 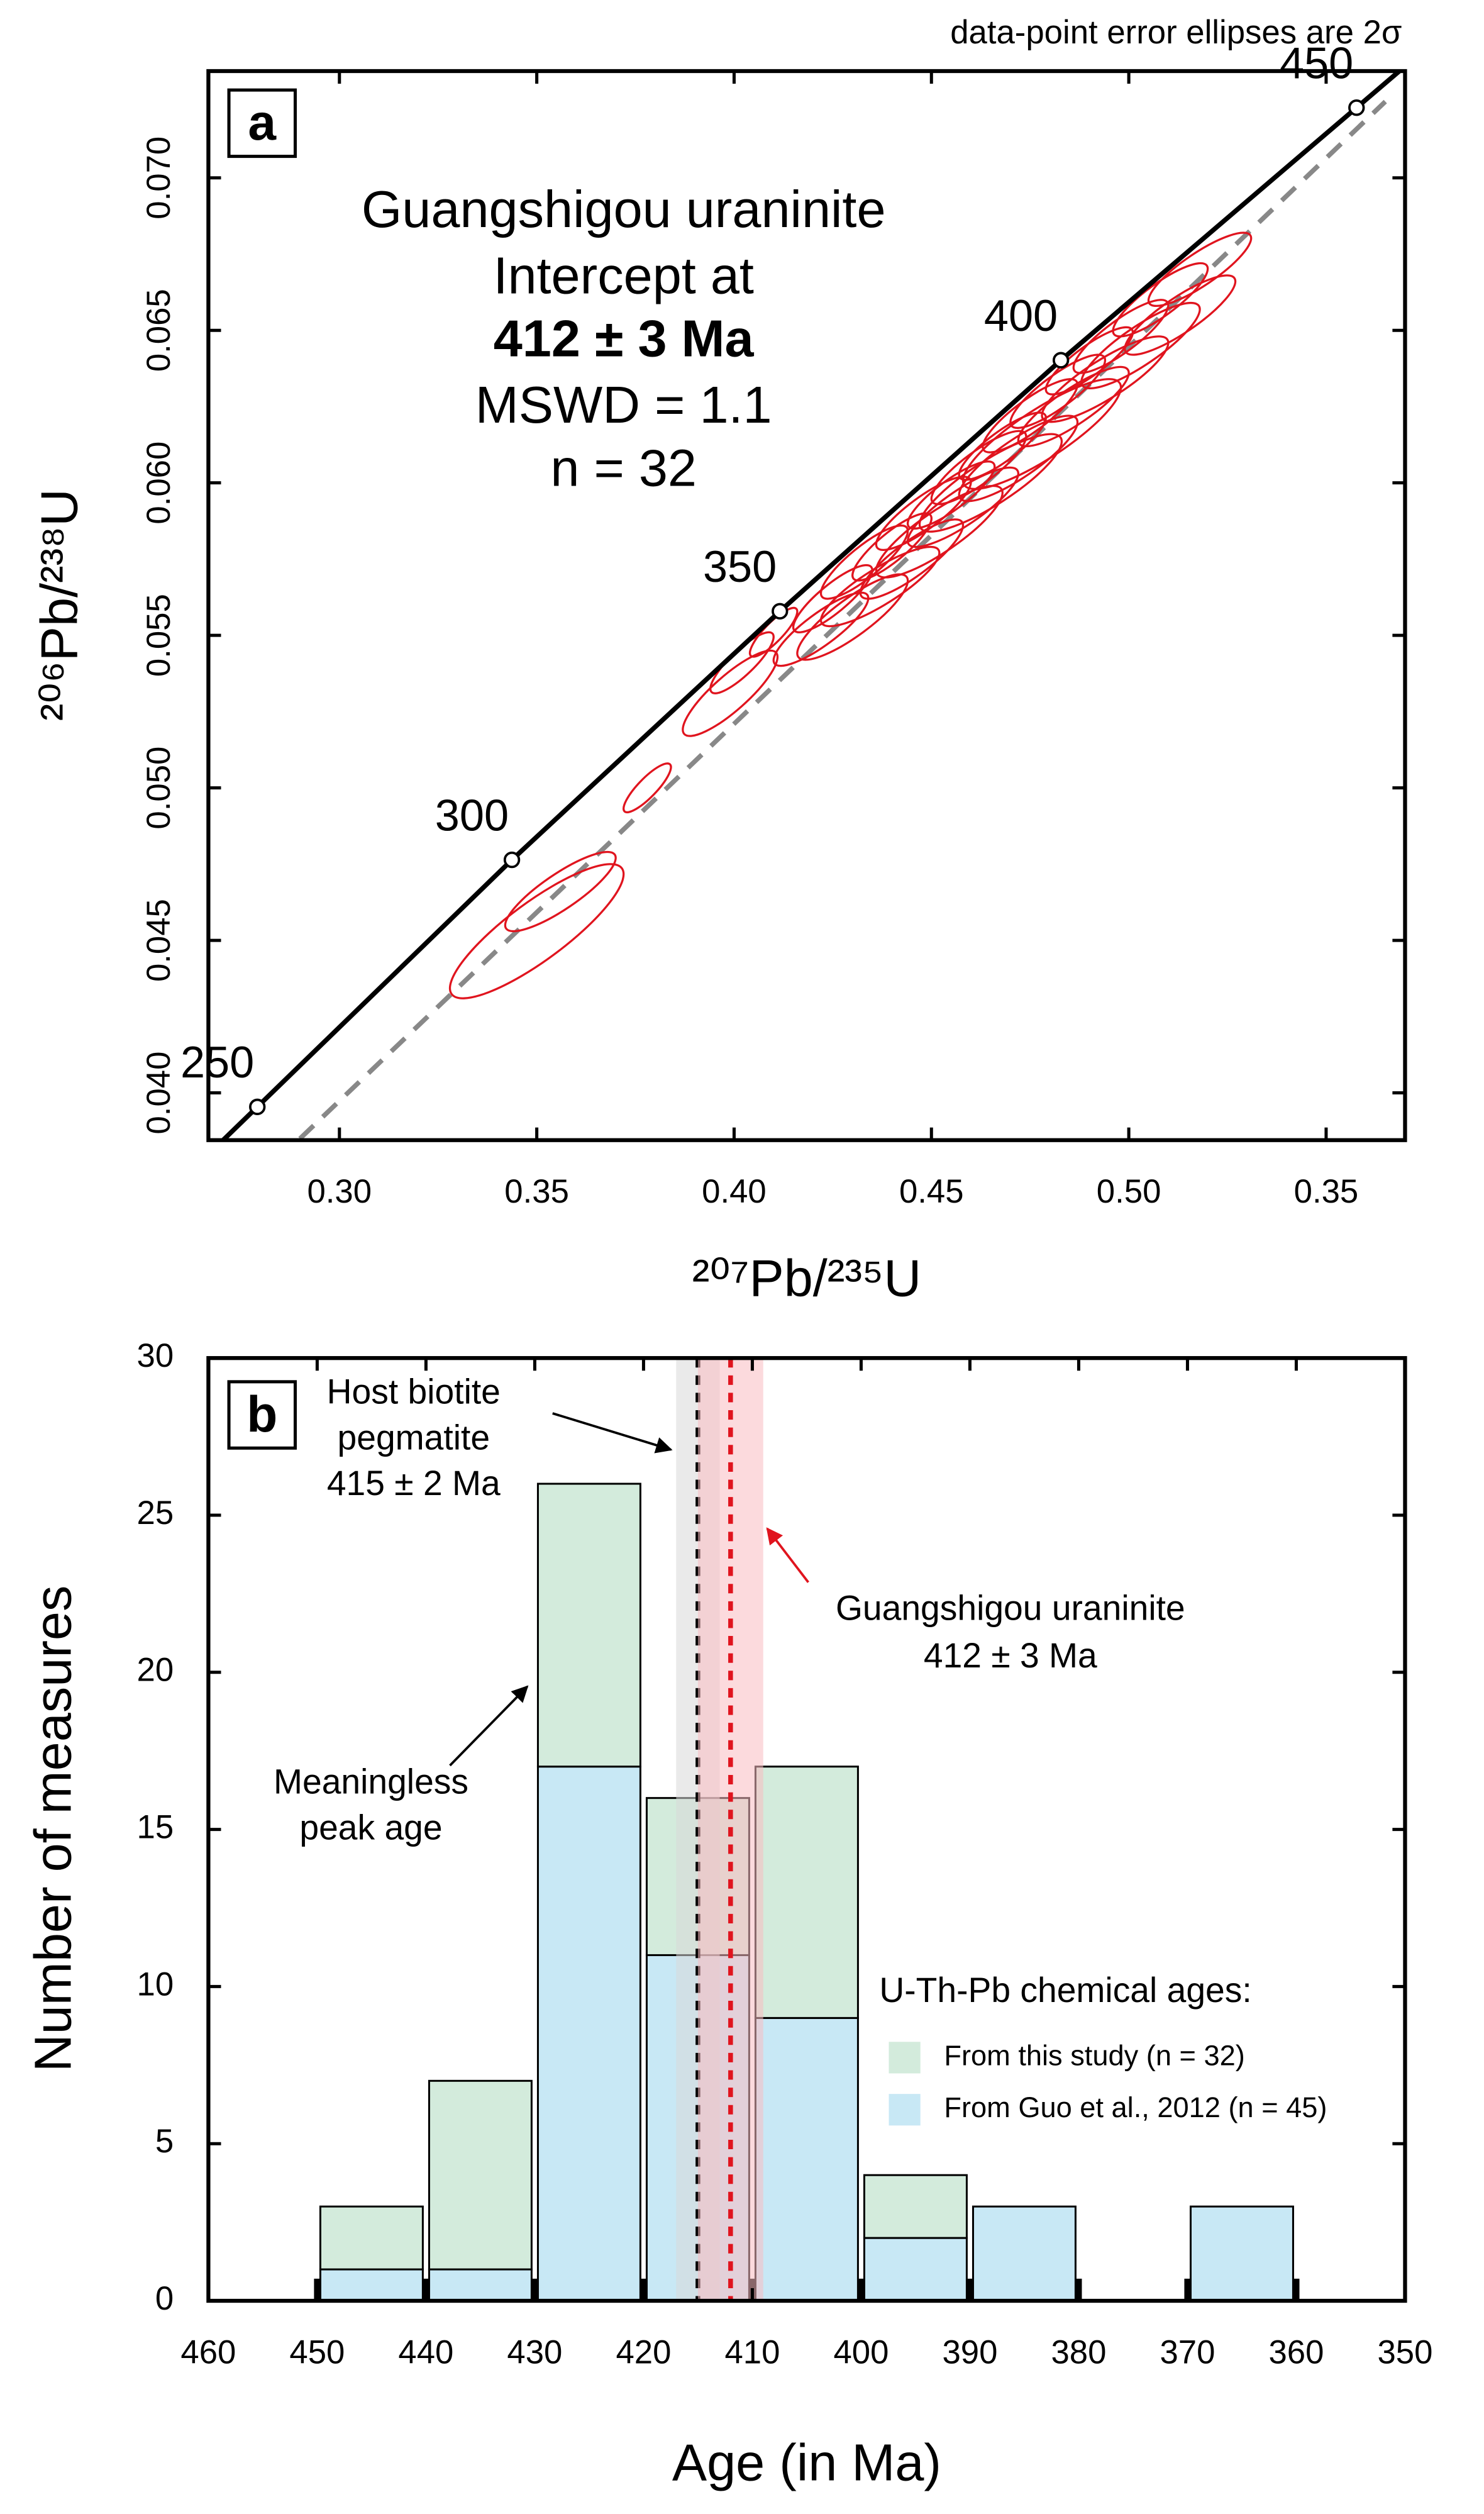 What do you see at coordinates (624, 338) in the screenshot?
I see `title-line: 412 ± 3 Ma` at bounding box center [624, 338].